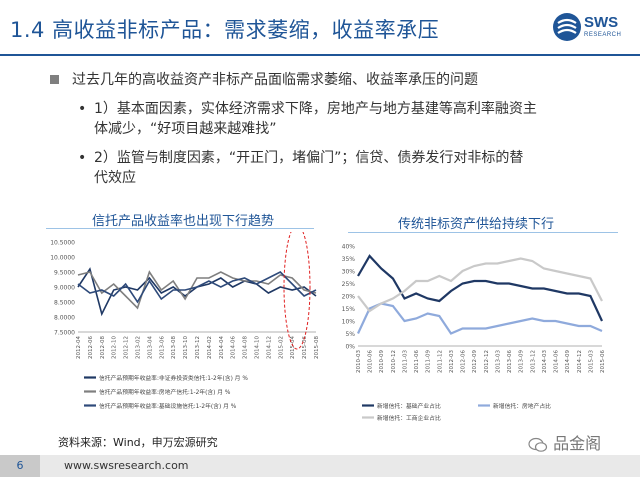  Describe the element at coordinates (126, 465) in the screenshot. I see `footer-link: www.swsresearch.com` at that location.